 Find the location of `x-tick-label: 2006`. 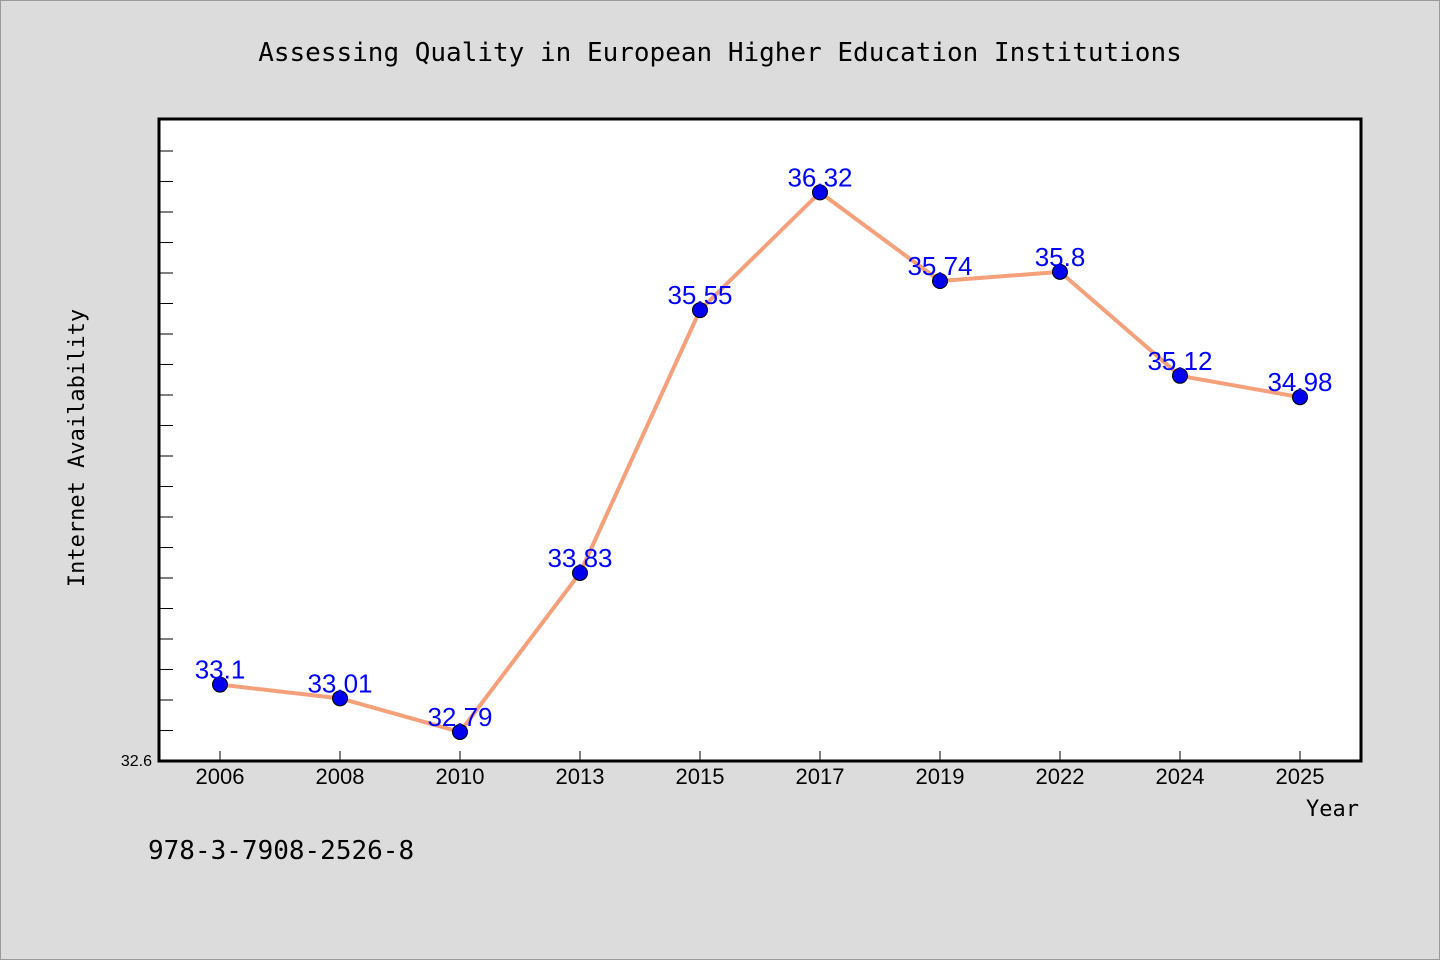

x-tick-label: 2006 is located at coordinates (220, 776).